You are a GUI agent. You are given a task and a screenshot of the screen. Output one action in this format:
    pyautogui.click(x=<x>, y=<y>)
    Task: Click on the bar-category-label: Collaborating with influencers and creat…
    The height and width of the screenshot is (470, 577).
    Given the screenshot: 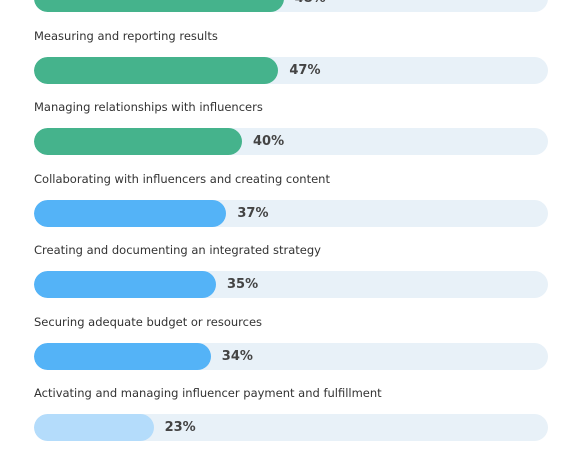 What is the action you would take?
    pyautogui.click(x=182, y=178)
    